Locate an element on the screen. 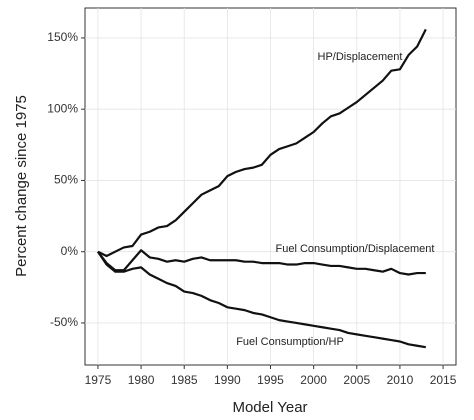  series-label: HP/Displacement is located at coordinates (360, 57).